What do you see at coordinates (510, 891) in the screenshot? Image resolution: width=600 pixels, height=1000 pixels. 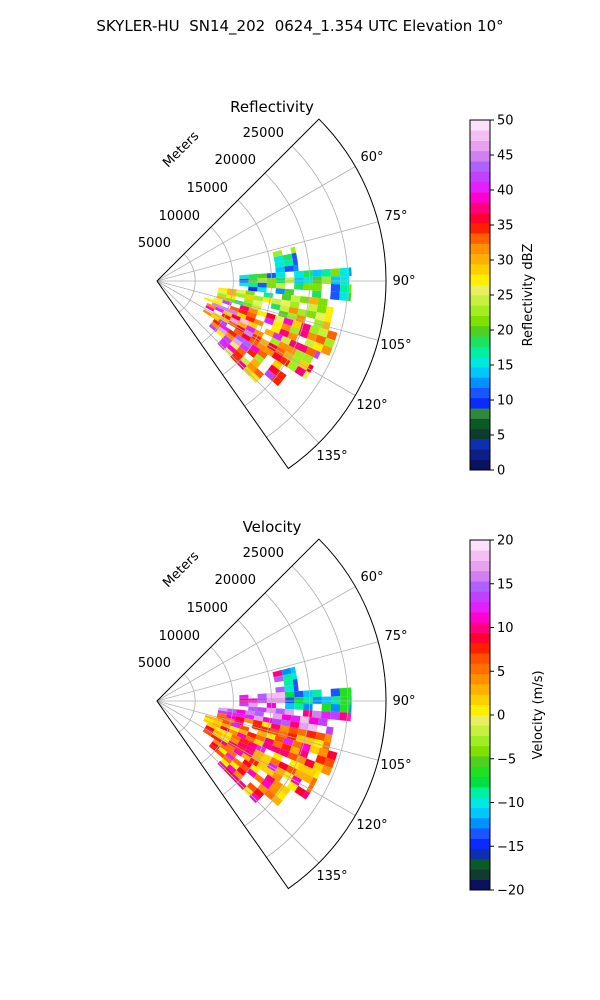 I see `velocity-colorbar-tick-label: −20` at bounding box center [510, 891].